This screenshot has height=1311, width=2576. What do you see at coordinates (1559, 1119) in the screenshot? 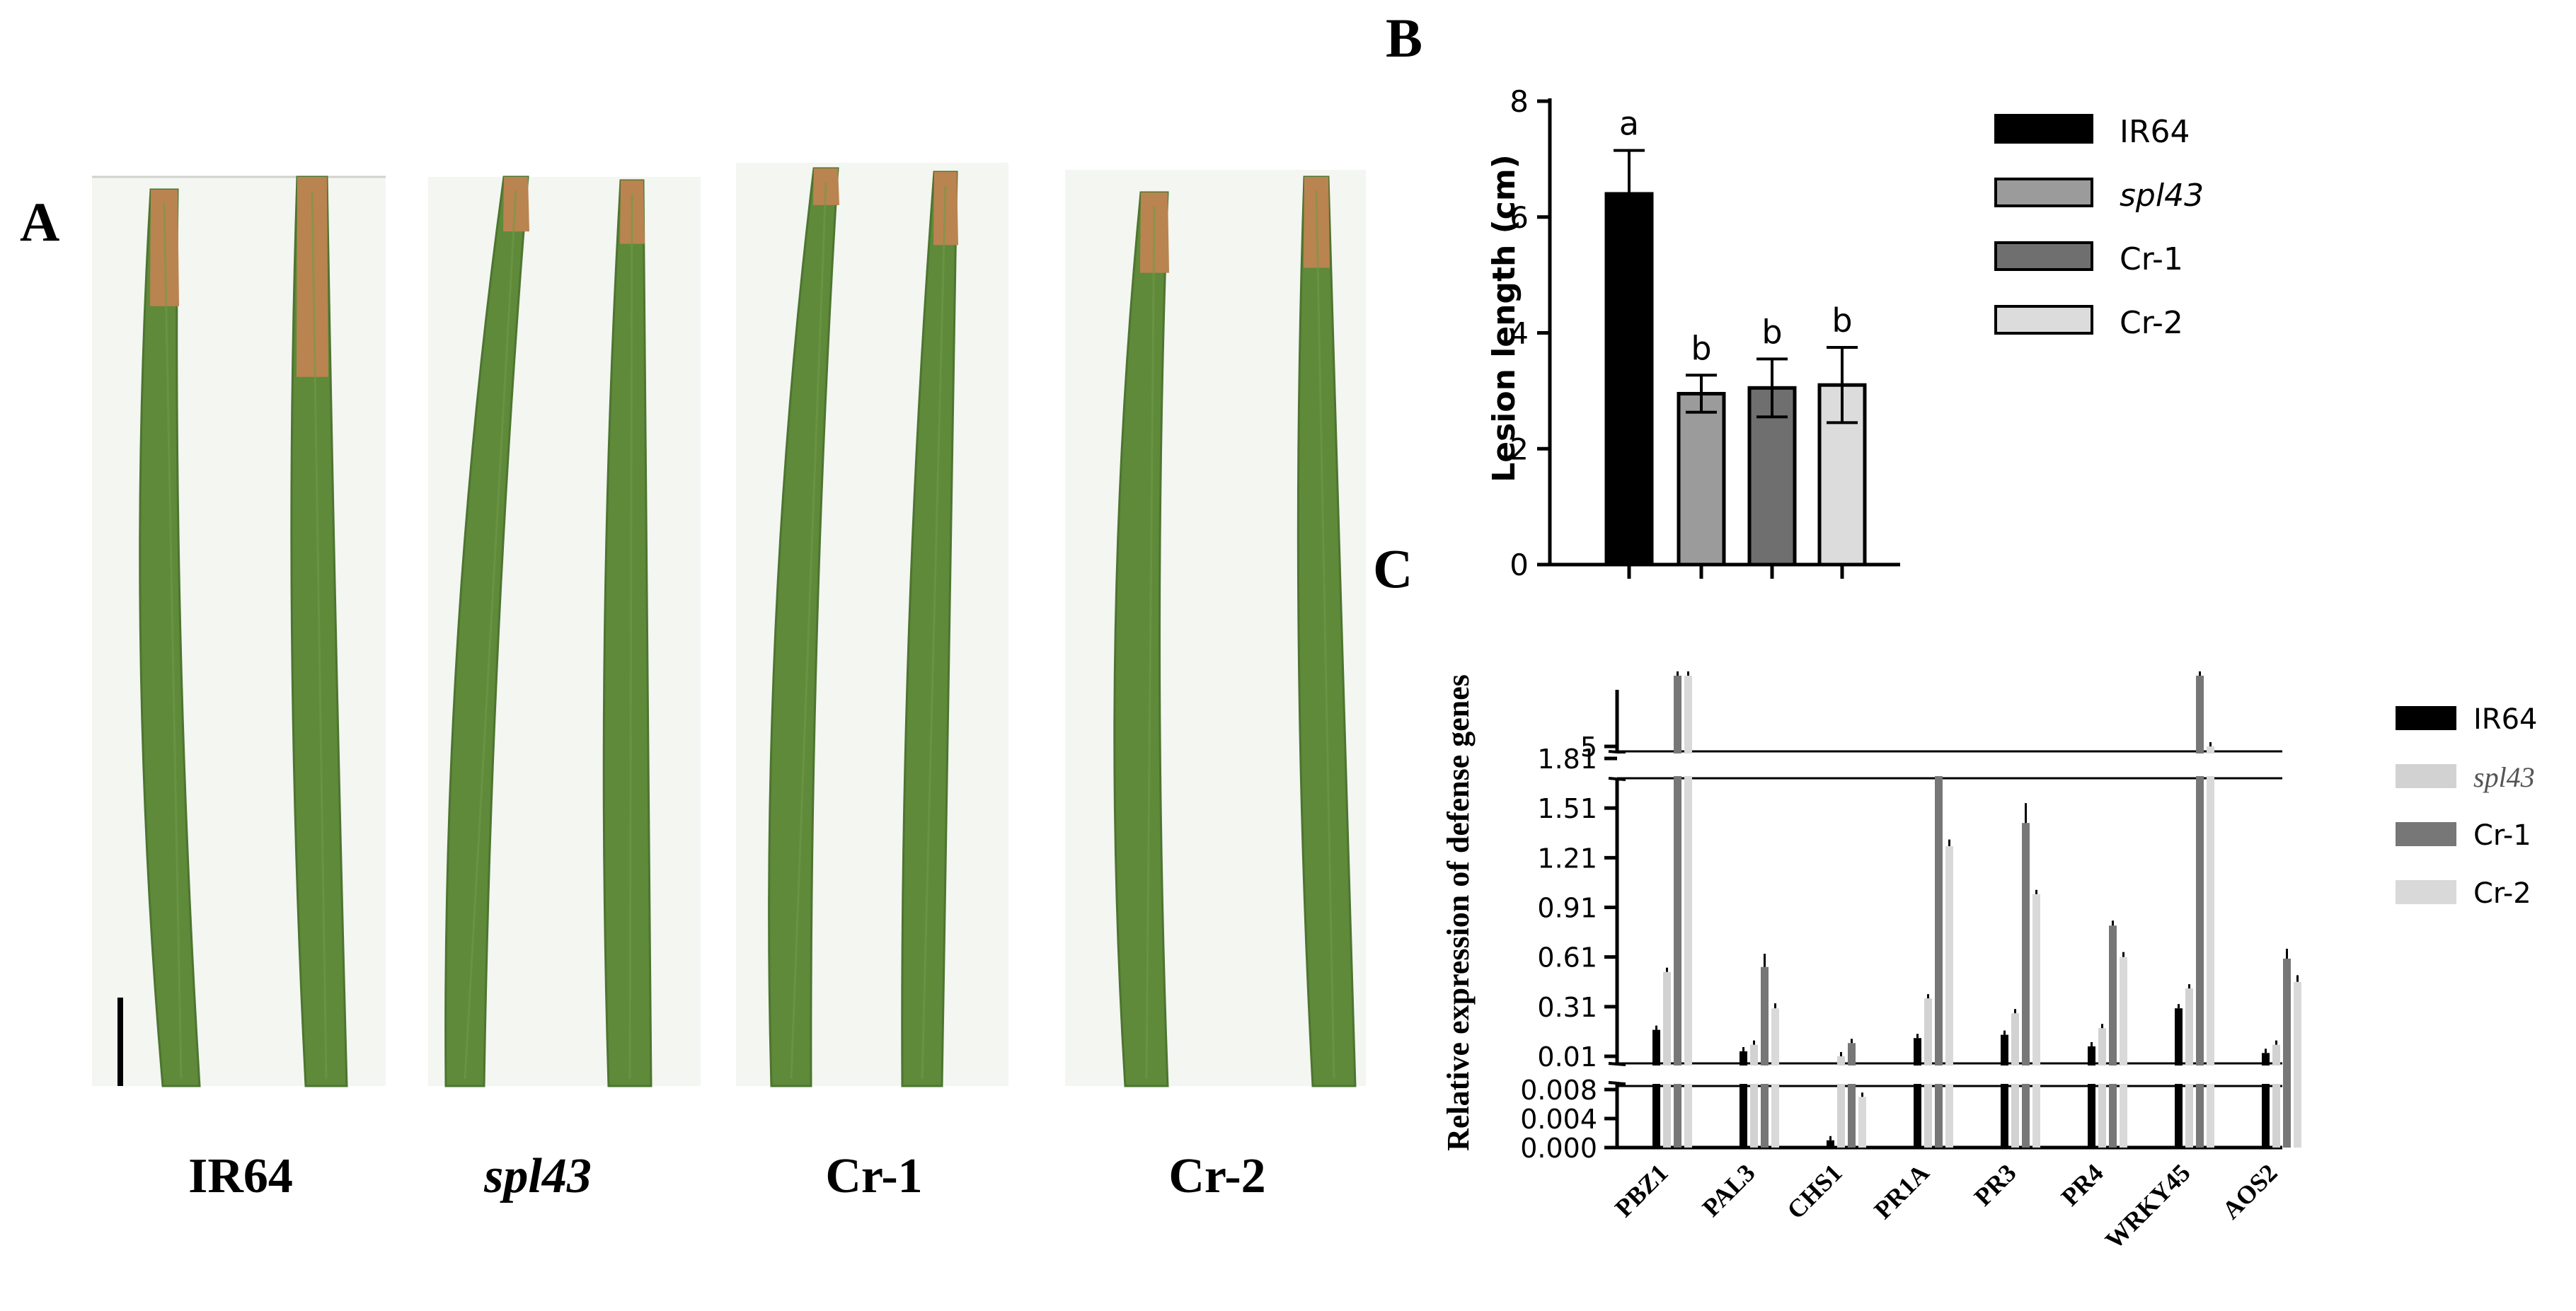
I see `panel-c-y-tick-label: 0.004` at bounding box center [1559, 1119].